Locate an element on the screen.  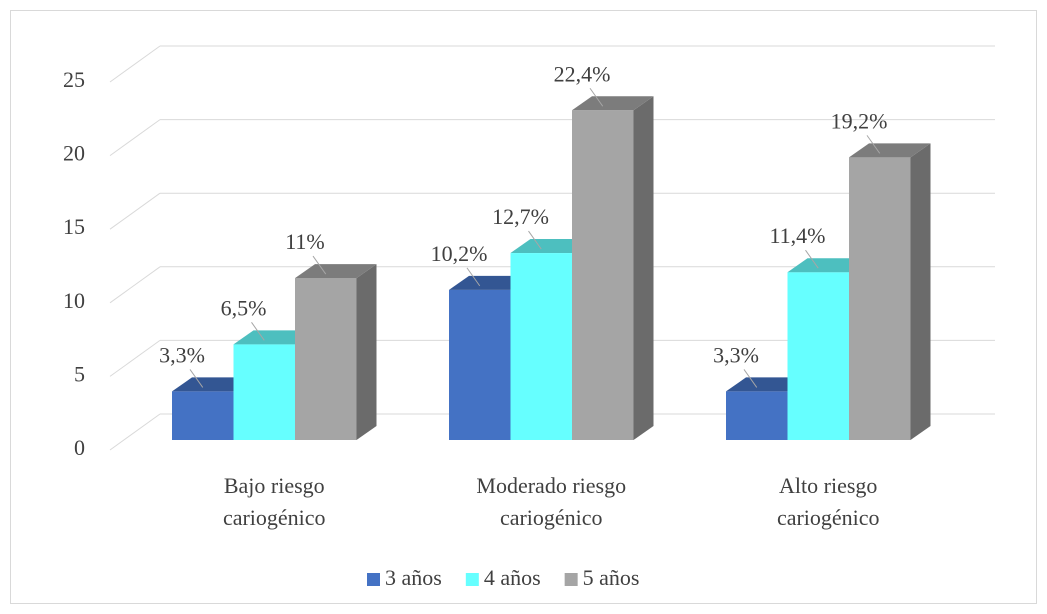
y-tick-label: 0 is located at coordinates (79, 447).